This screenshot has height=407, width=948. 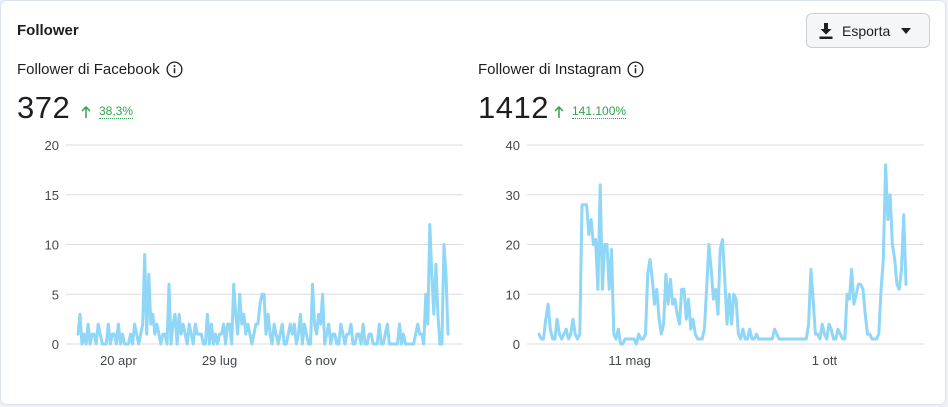 I want to click on download-icon, so click(x=826, y=30).